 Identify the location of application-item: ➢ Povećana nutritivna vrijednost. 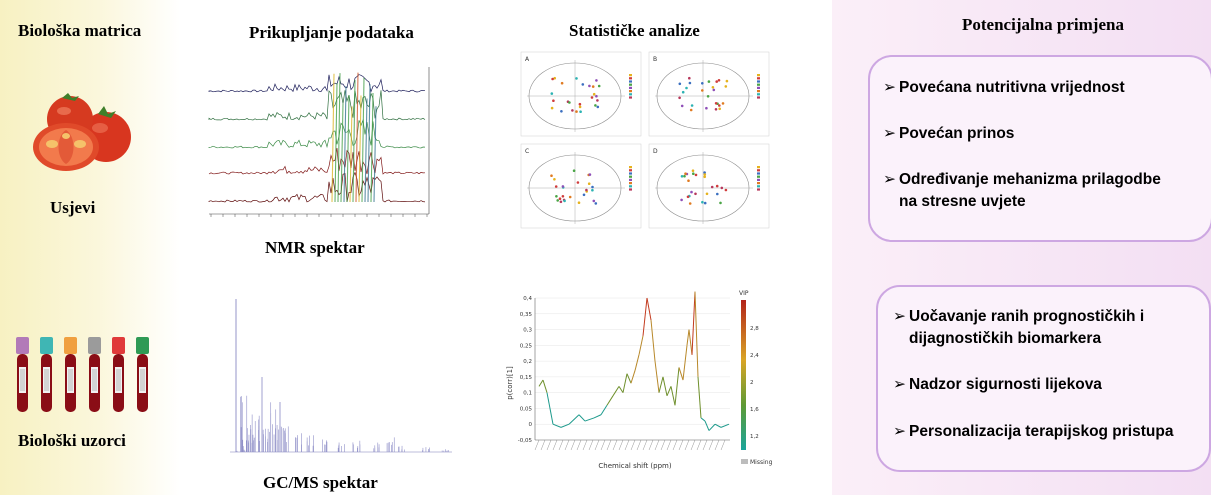
(1004, 87).